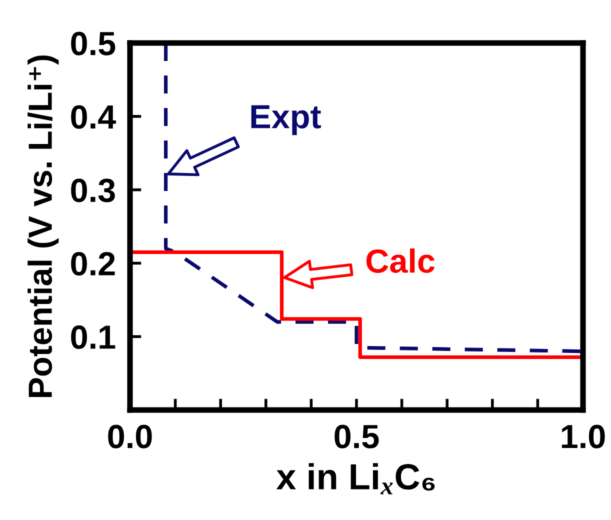 The height and width of the screenshot is (520, 611). I want to click on y-tick-label: 0.5, so click(93, 44).